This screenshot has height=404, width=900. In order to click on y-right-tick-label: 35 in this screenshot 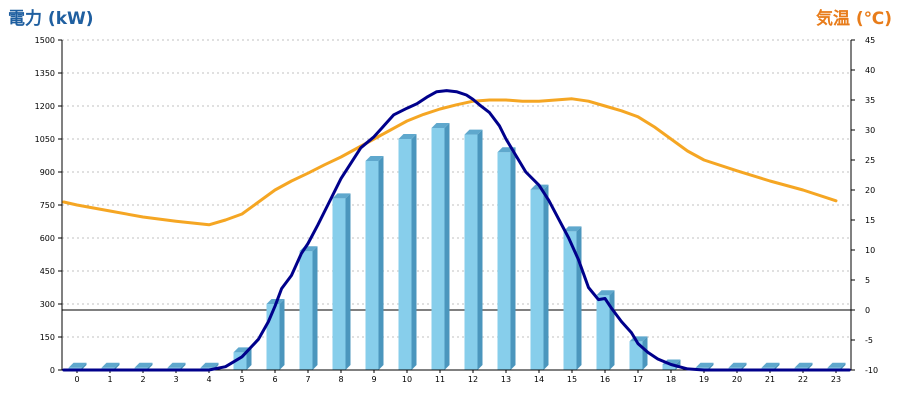, I will do `click(870, 100)`.